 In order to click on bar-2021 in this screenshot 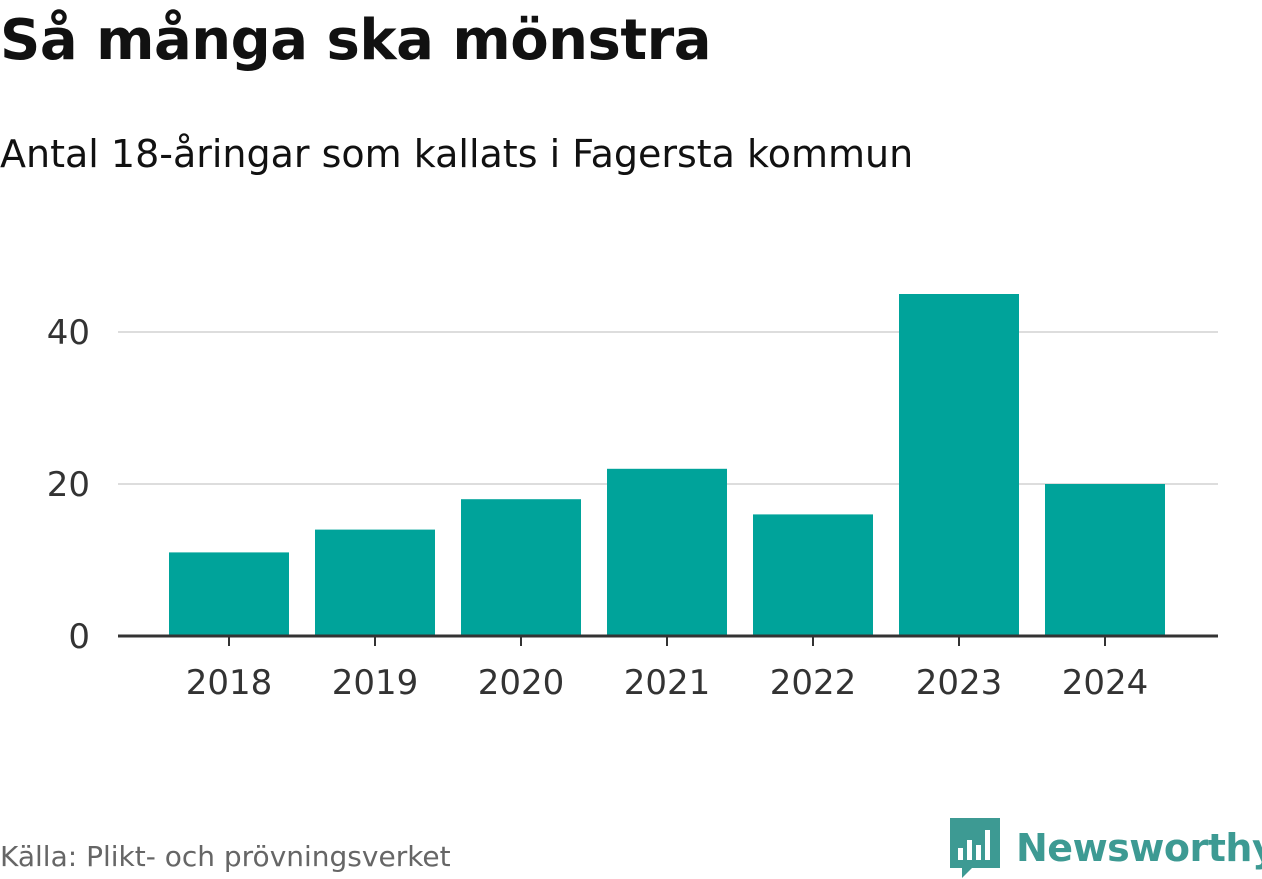, I will do `click(667, 552)`.